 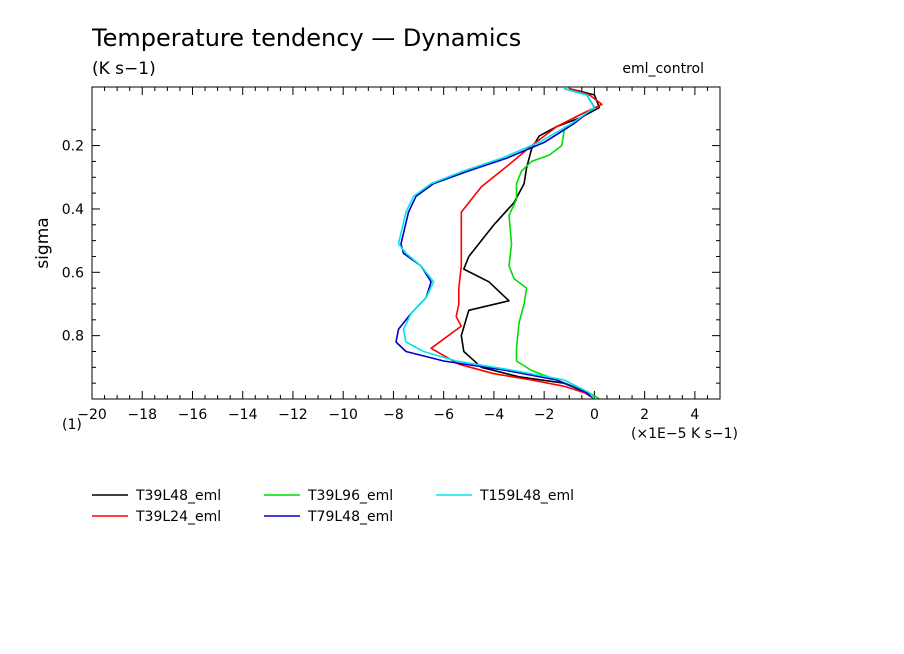 I want to click on x-tick-label: −12, so click(x=293, y=415).